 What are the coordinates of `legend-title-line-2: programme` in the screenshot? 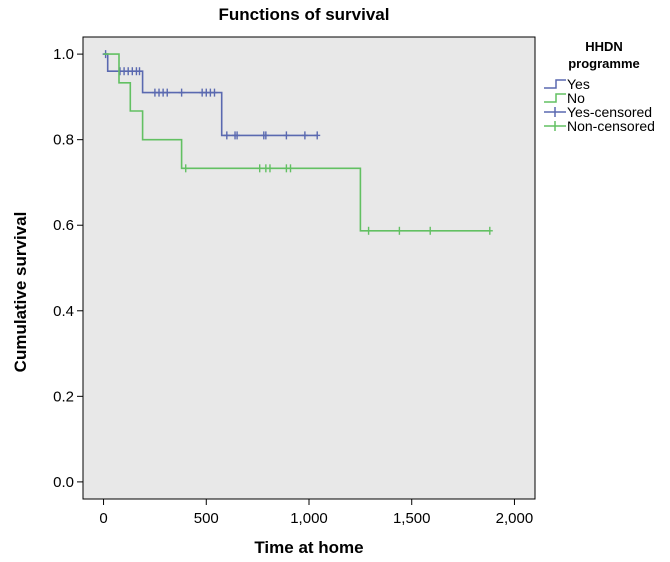 It's located at (604, 63).